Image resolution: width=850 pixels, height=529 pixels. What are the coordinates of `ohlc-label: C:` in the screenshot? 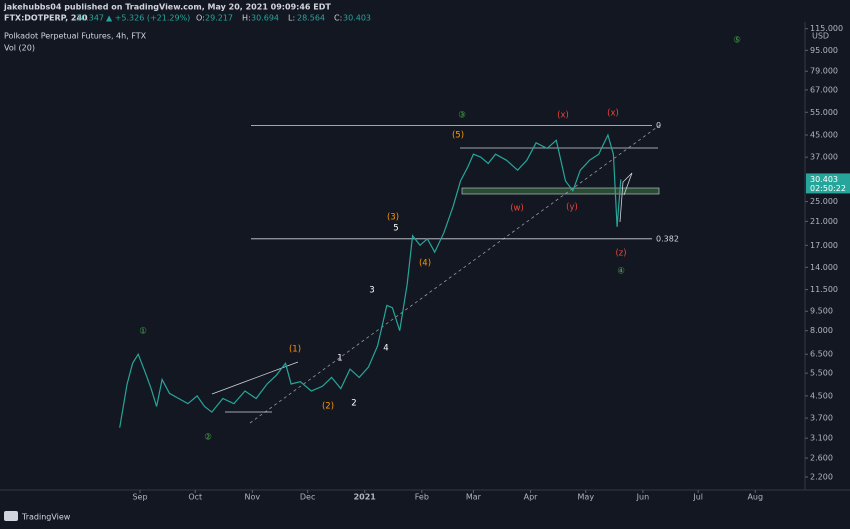 It's located at (338, 18).